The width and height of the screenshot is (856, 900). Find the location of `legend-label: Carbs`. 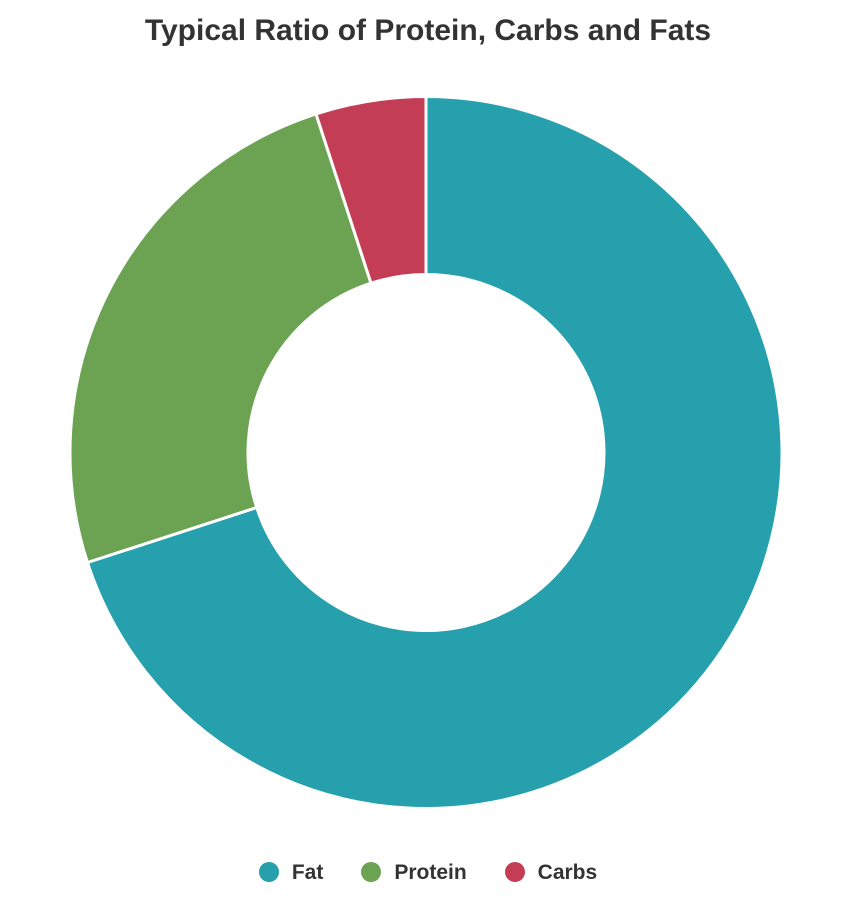

legend-label: Carbs is located at coordinates (567, 872).